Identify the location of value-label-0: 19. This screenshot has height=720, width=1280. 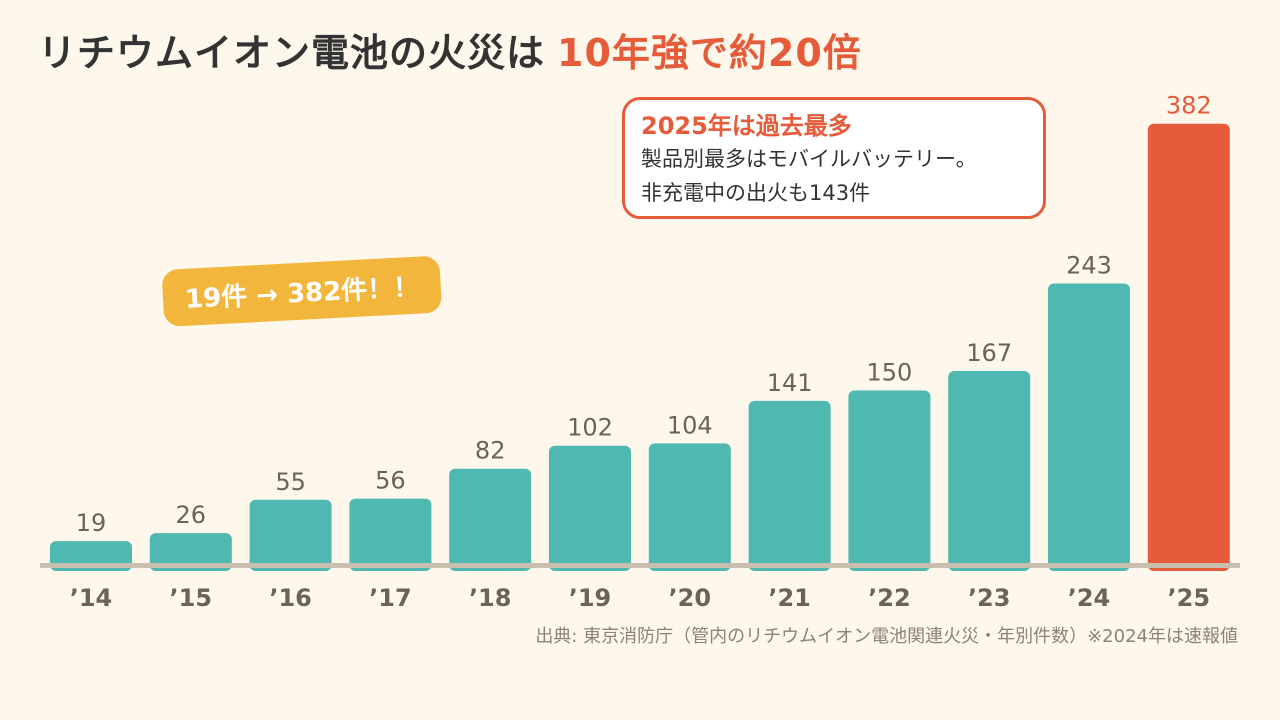
(91, 523).